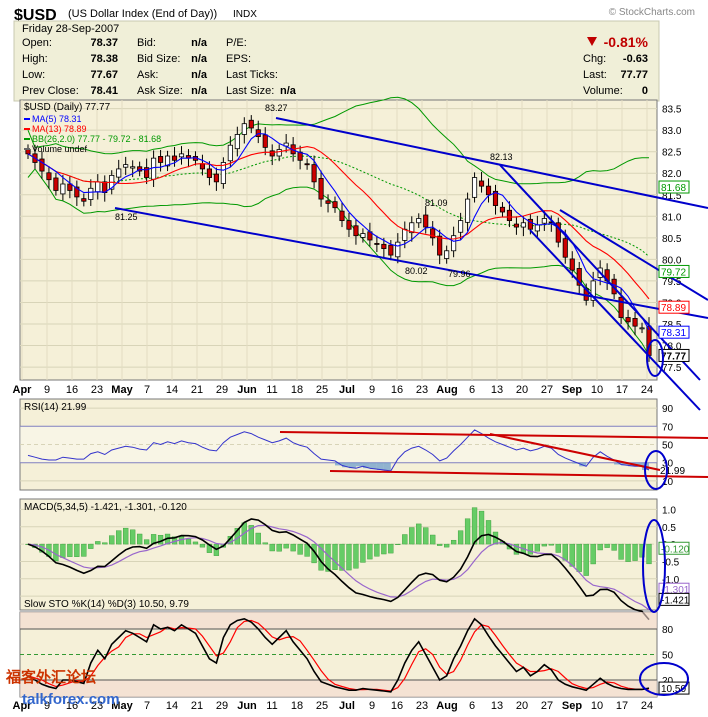 Image resolution: width=708 pixels, height=717 pixels. Describe the element at coordinates (675, 600) in the screenshot. I see `macd-last: -1.421` at that location.